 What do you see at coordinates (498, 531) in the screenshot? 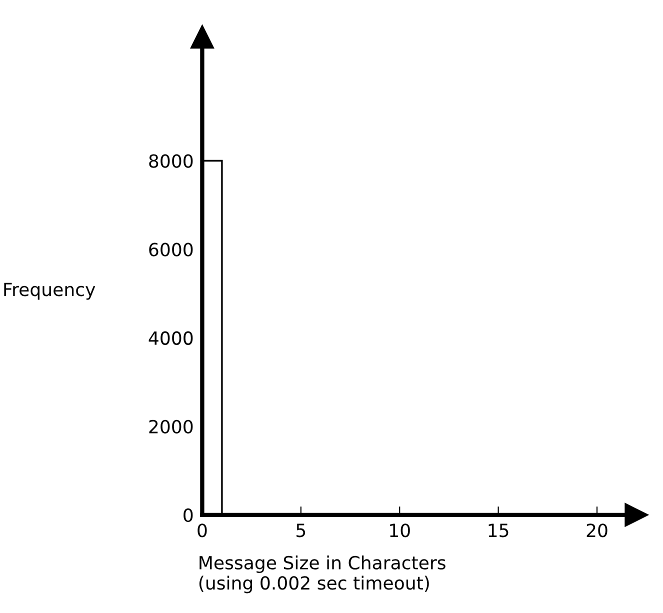
I see `x-tick-label: 15` at bounding box center [498, 531].